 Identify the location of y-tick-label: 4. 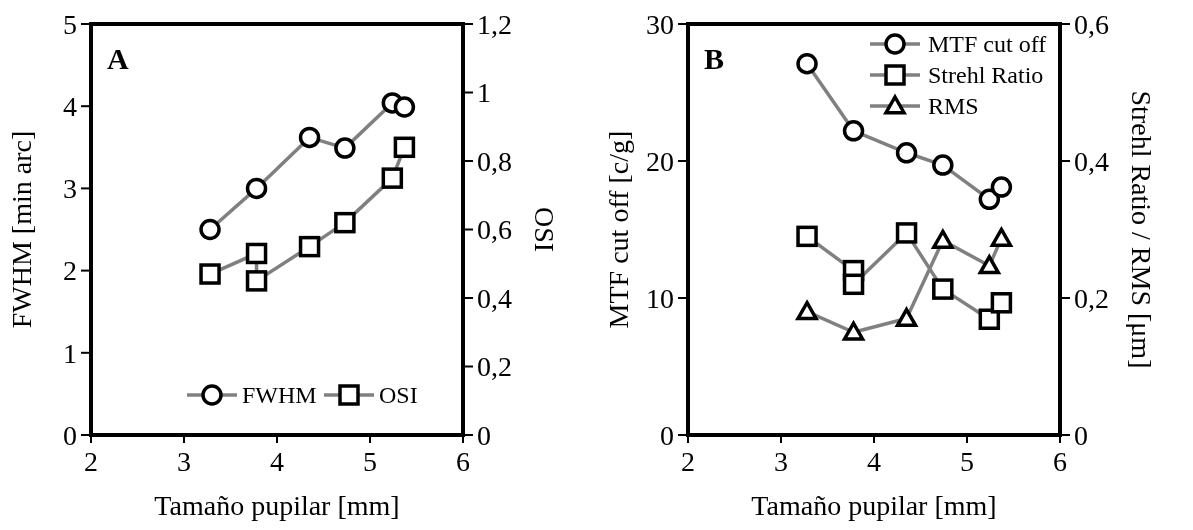
(70, 106).